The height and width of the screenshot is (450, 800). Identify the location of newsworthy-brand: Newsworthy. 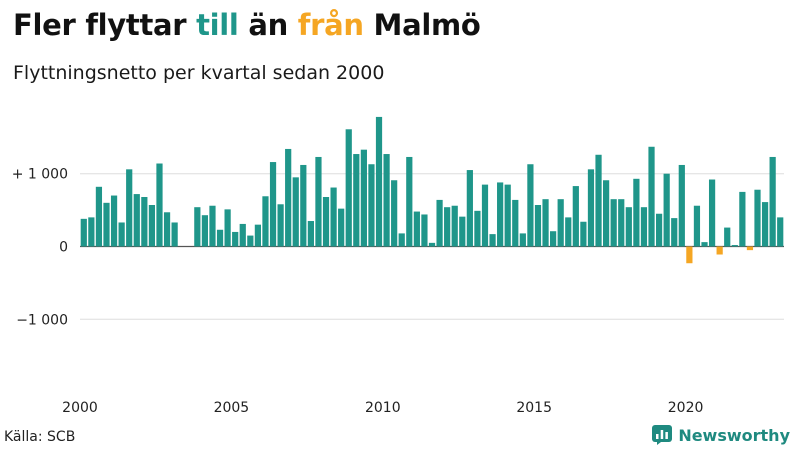
(721, 435).